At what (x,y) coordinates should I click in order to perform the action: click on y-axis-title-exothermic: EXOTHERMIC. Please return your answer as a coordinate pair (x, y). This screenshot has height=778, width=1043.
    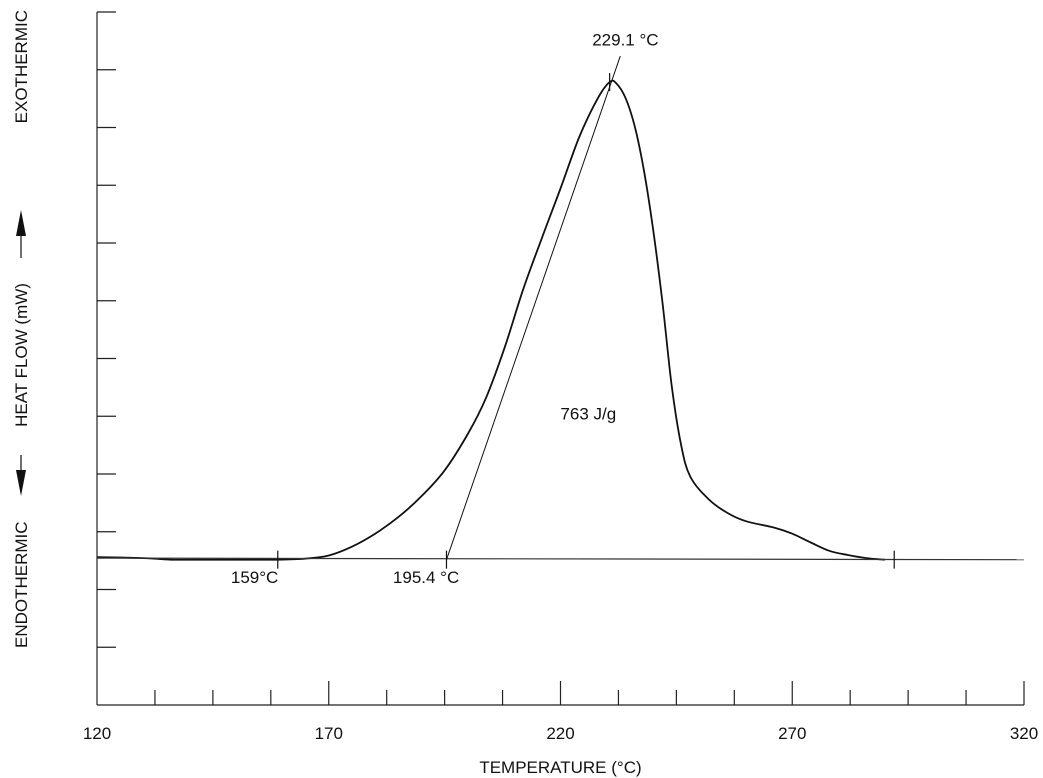
    Looking at the image, I should click on (21, 66).